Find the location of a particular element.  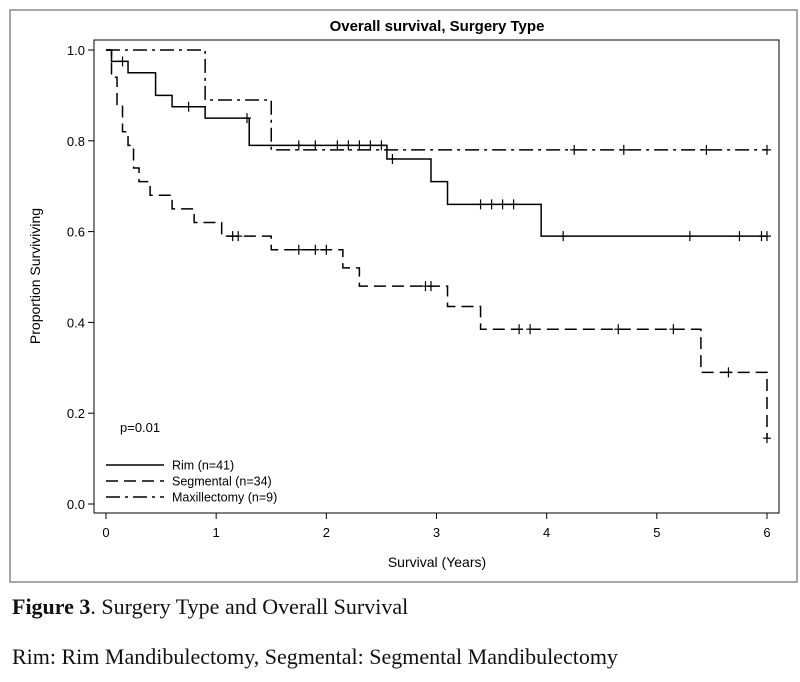

caption-label: Figure 3 is located at coordinates (51, 606).